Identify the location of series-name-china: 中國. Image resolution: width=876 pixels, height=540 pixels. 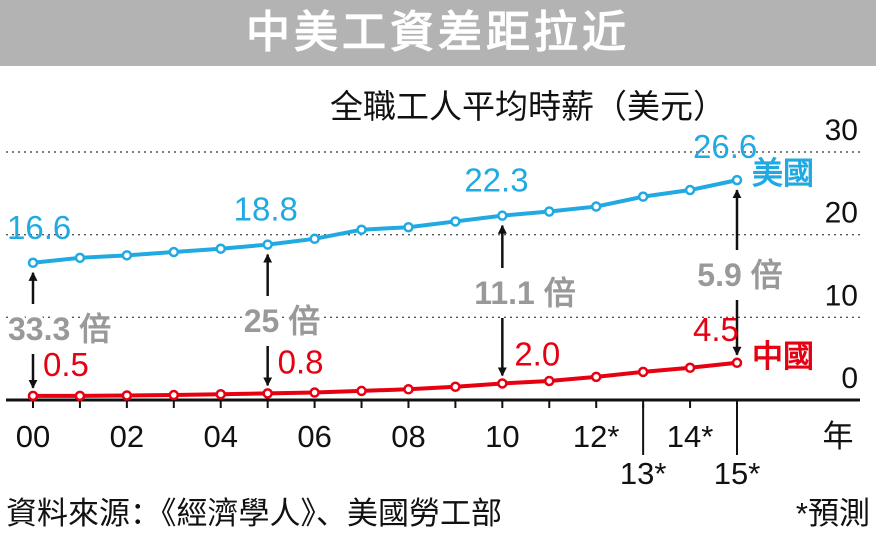
(783, 356).